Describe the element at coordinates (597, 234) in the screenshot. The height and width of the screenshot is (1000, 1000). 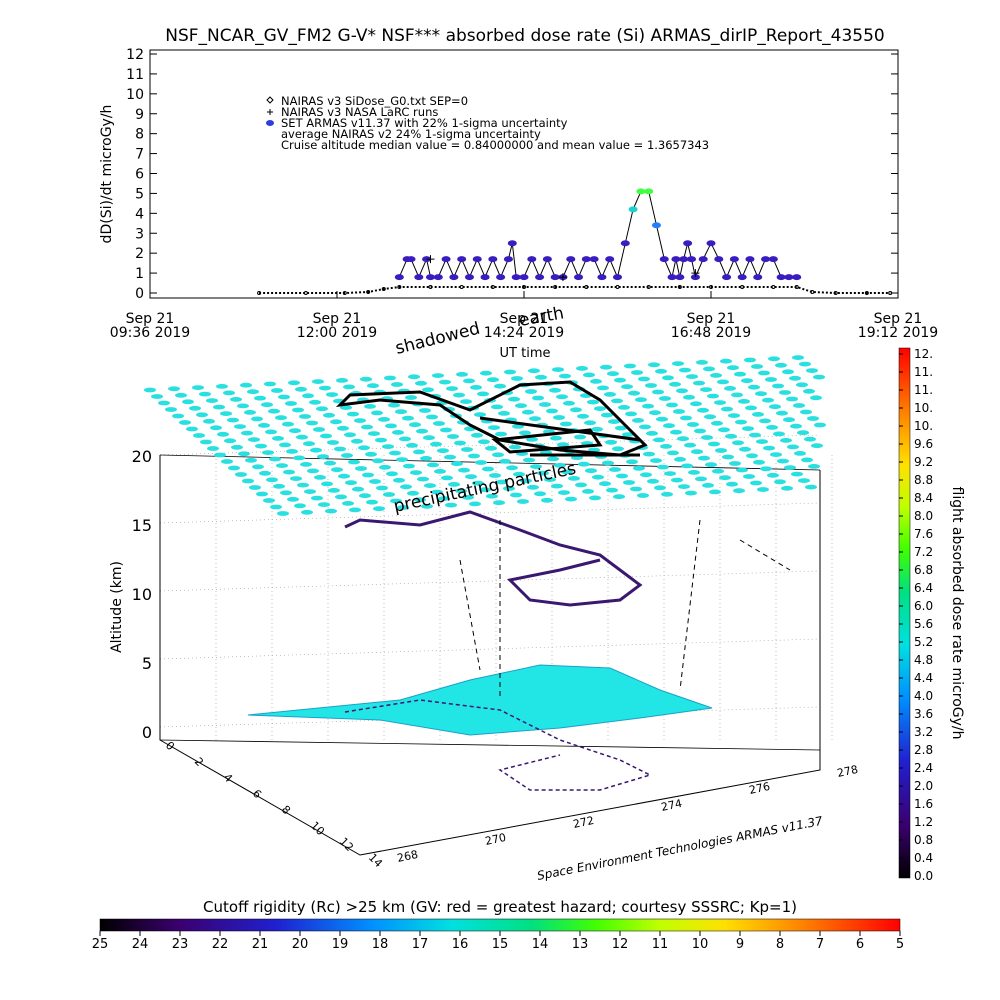
I see `series-line` at that location.